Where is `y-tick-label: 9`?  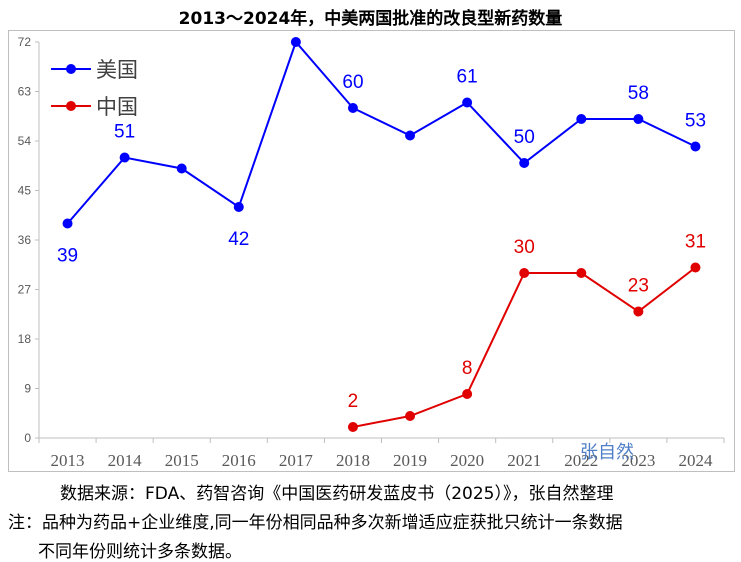 y-tick-label: 9 is located at coordinates (27, 389).